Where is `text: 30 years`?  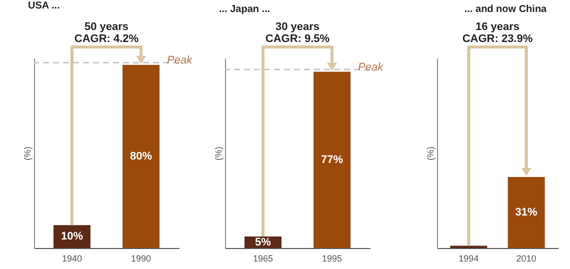
text: 30 years is located at coordinates (297, 27).